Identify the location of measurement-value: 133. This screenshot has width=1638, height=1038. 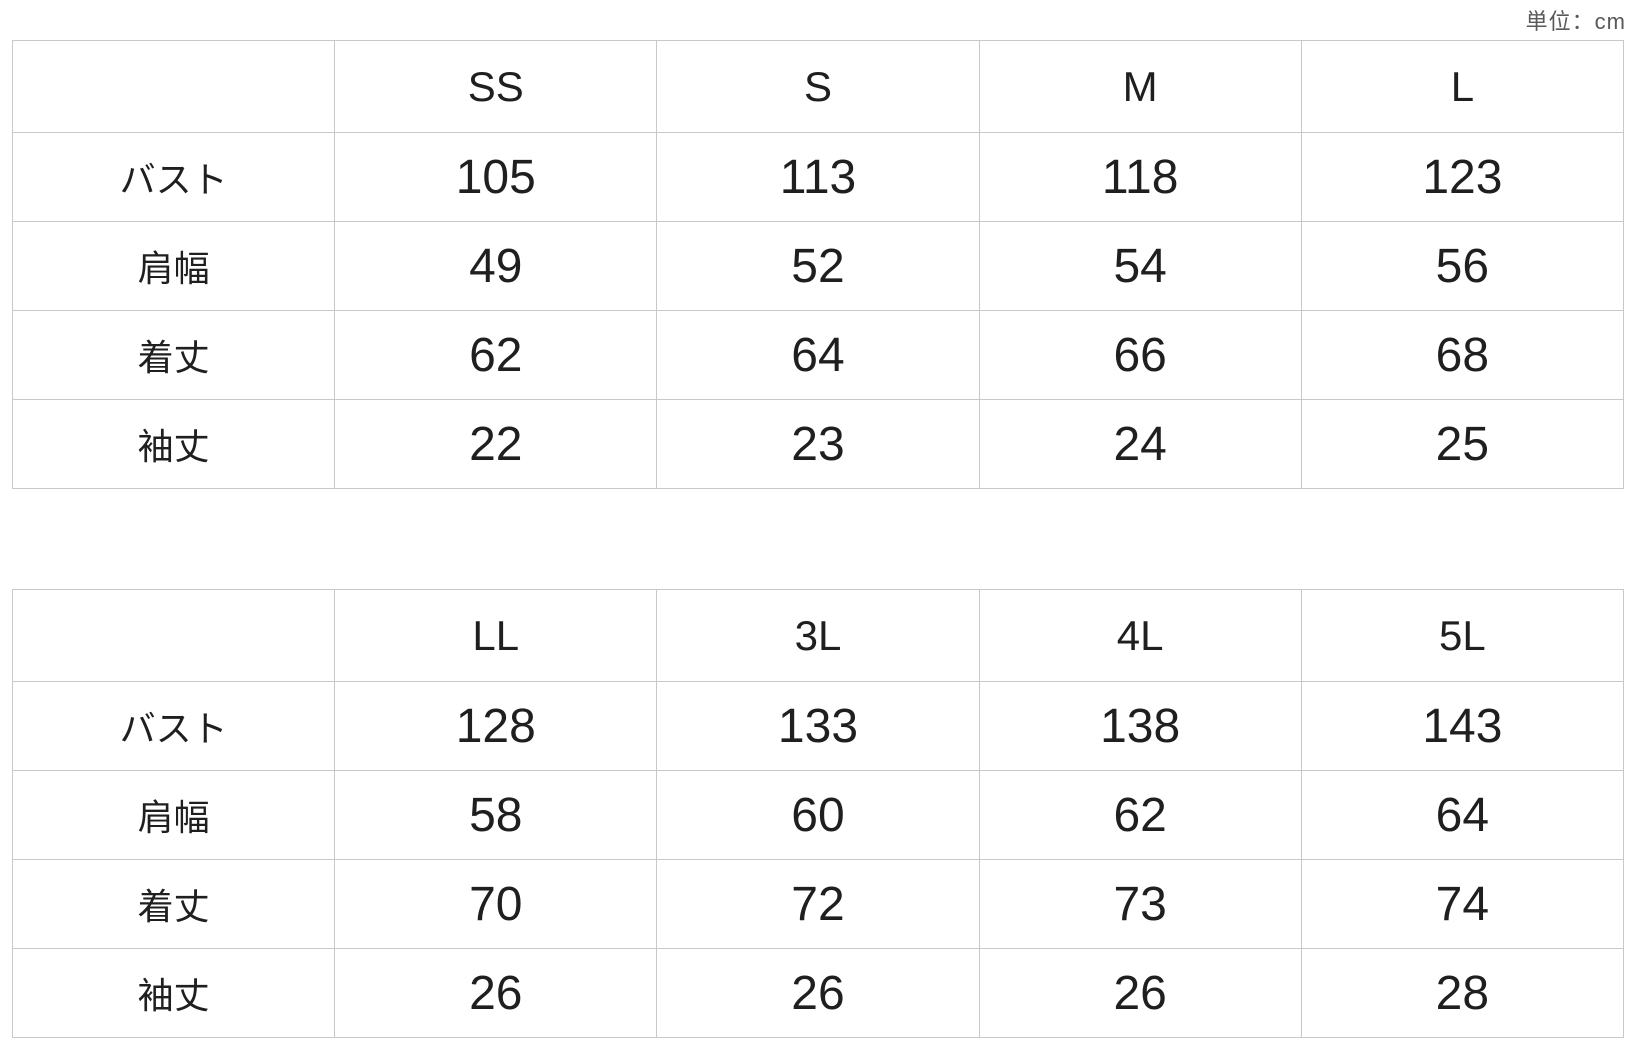
(818, 726).